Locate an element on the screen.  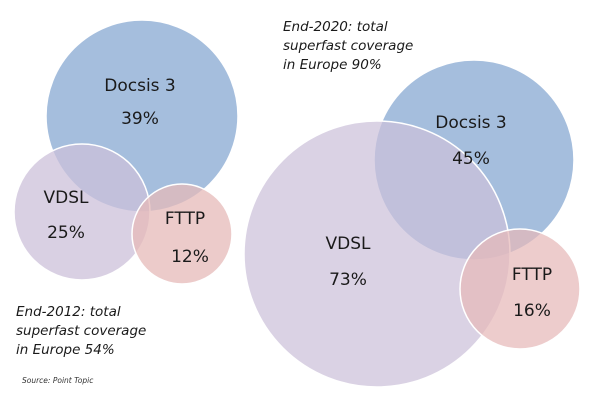
label-2020-fttp-name: FTTP is located at coordinates (532, 275).